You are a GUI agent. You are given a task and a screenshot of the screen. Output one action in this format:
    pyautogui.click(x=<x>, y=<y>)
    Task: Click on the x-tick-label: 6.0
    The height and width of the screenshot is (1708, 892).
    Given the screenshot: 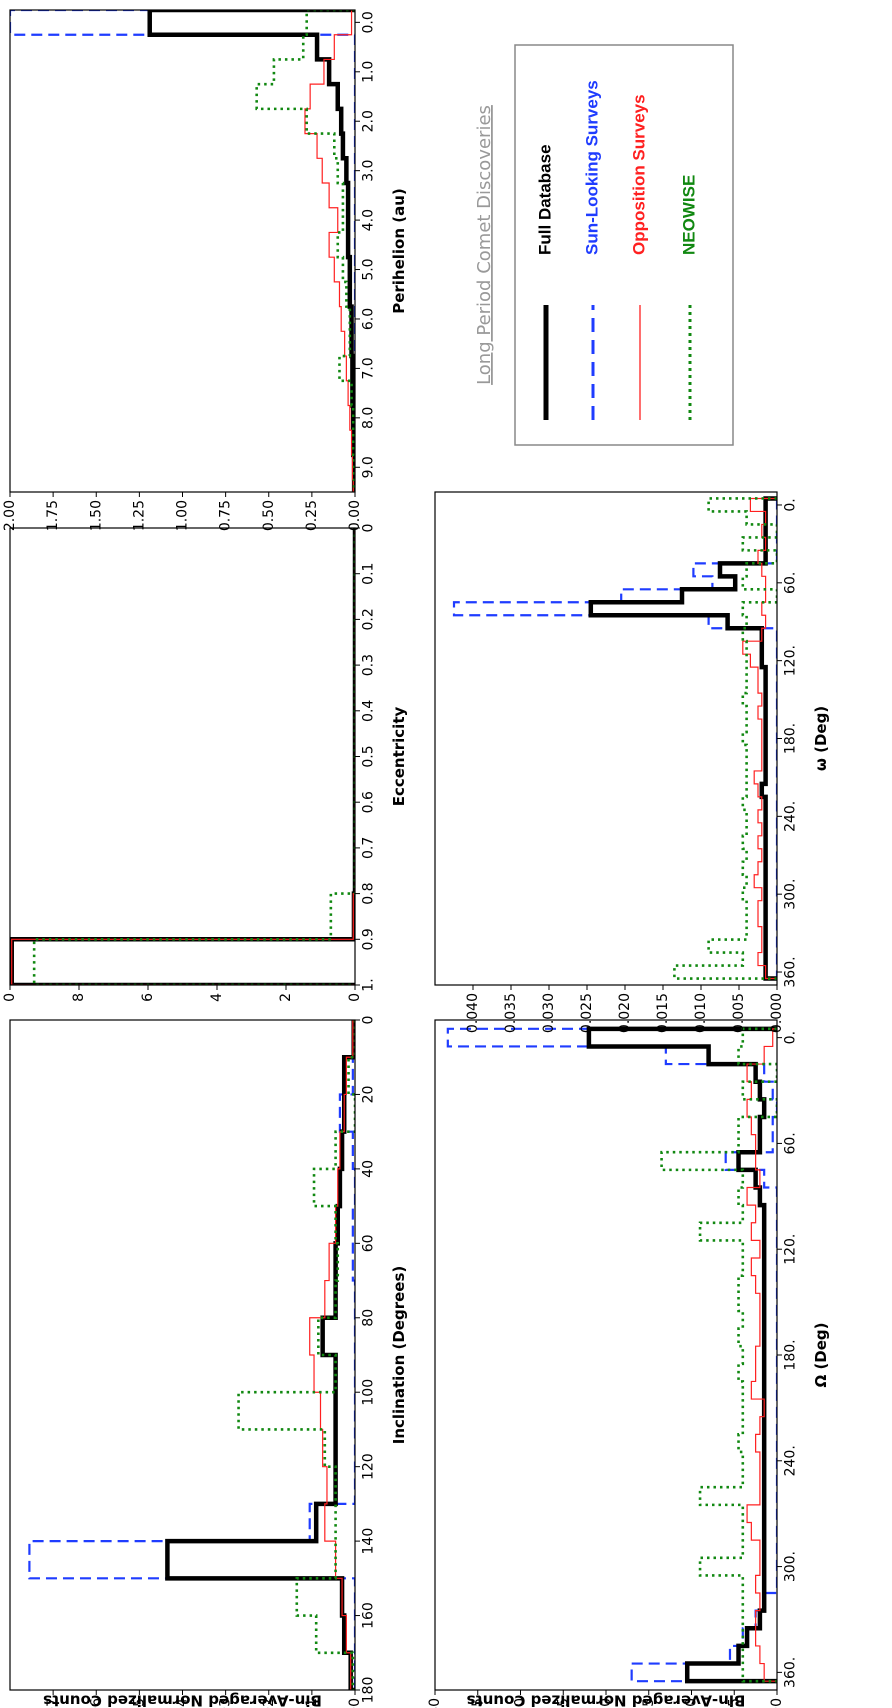 What is the action you would take?
    pyautogui.click(x=369, y=319)
    